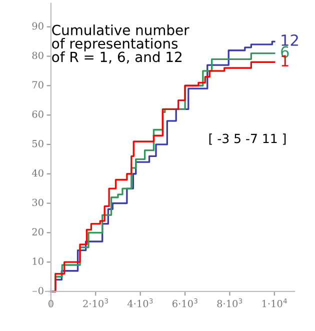  Describe the element at coordinates (140, 303) in the screenshot. I see `x-tick-label: 4·10$^{3}$` at that location.